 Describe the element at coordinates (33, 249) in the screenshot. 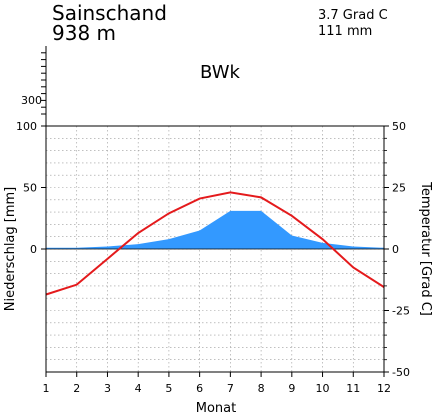

I see `left-tick-label: 0` at that location.